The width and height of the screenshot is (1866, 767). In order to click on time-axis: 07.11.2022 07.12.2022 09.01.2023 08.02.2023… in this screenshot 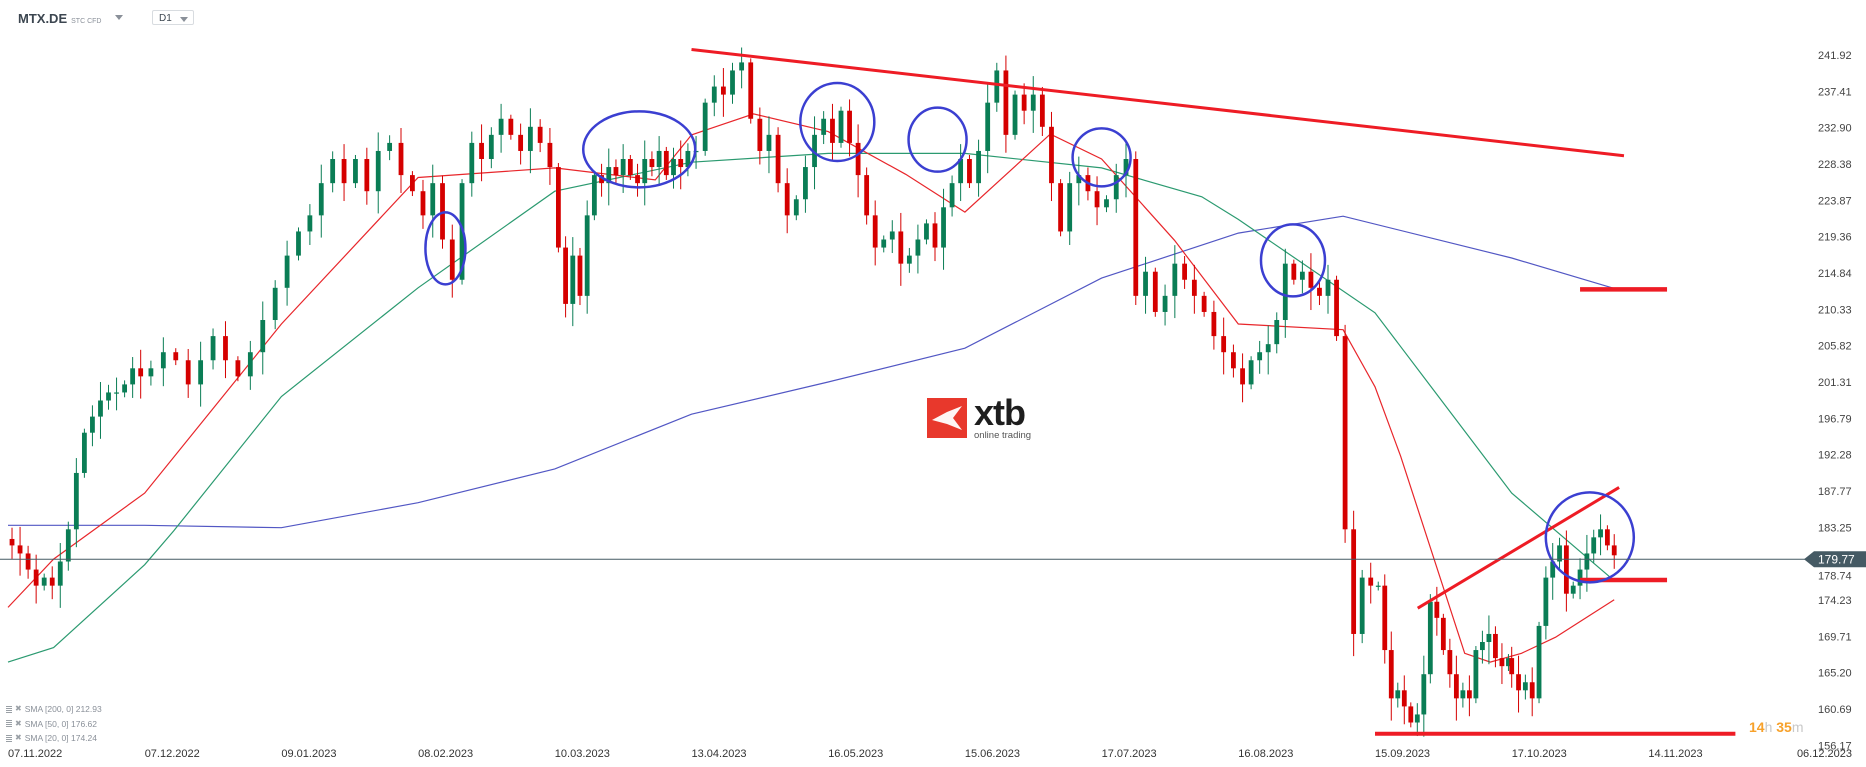, I will do `click(930, 754)`.